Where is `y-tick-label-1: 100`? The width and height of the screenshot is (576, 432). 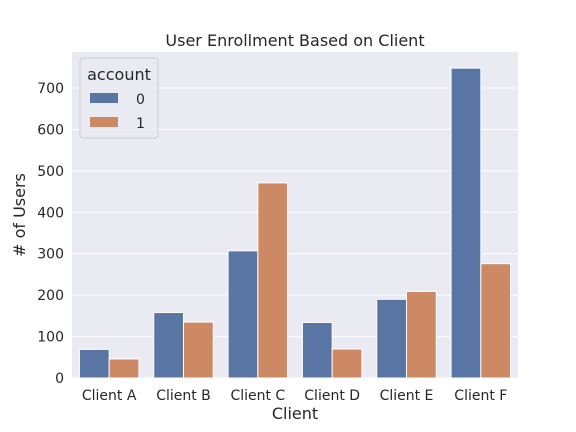 y-tick-label-1: 100 is located at coordinates (50, 338).